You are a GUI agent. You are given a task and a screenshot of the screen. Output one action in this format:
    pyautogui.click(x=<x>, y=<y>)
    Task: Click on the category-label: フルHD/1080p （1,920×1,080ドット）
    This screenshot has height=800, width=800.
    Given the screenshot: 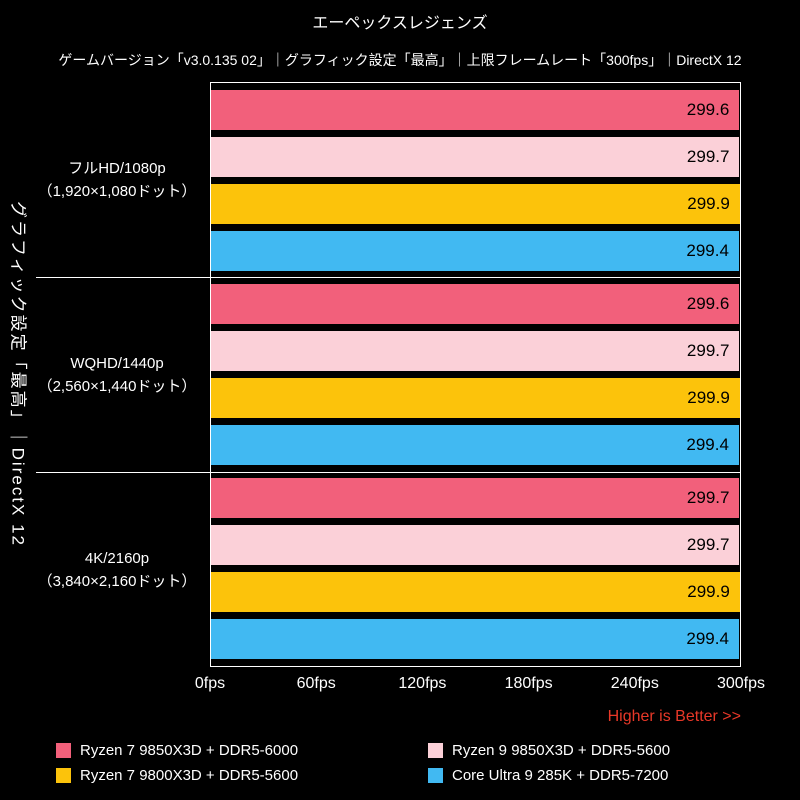 What is the action you would take?
    pyautogui.click(x=117, y=179)
    